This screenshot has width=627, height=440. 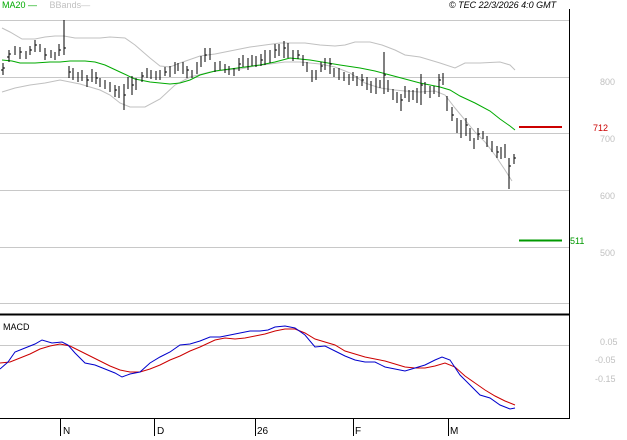 I want to click on x-tick-2026: 26, so click(x=263, y=431).